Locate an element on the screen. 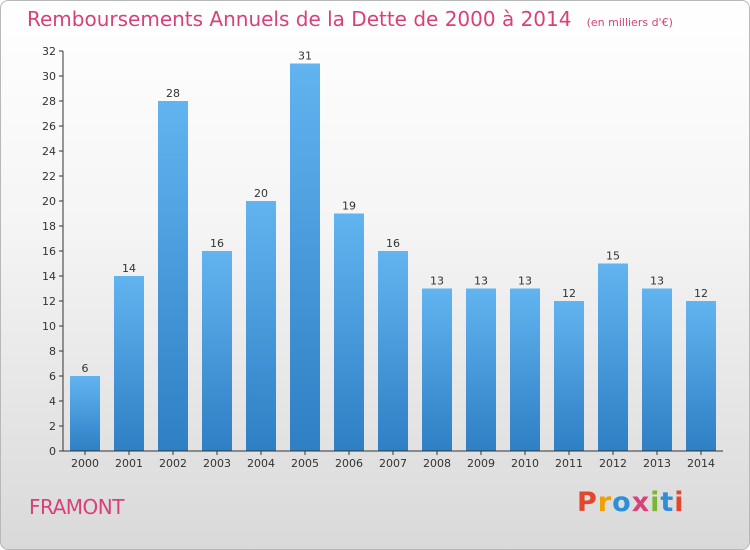  x-tick-label-2001: 2001 is located at coordinates (129, 463).